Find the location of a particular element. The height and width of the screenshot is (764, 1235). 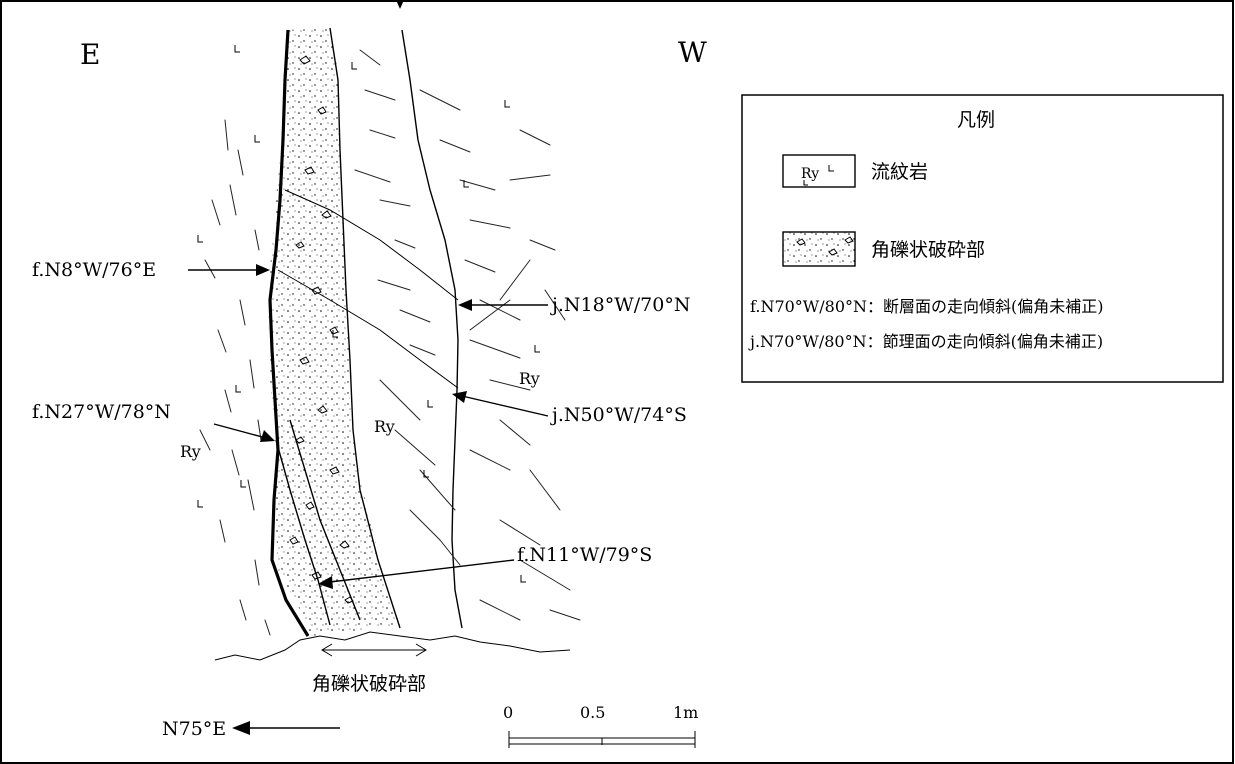

ry-label-center: Ry is located at coordinates (384, 426).